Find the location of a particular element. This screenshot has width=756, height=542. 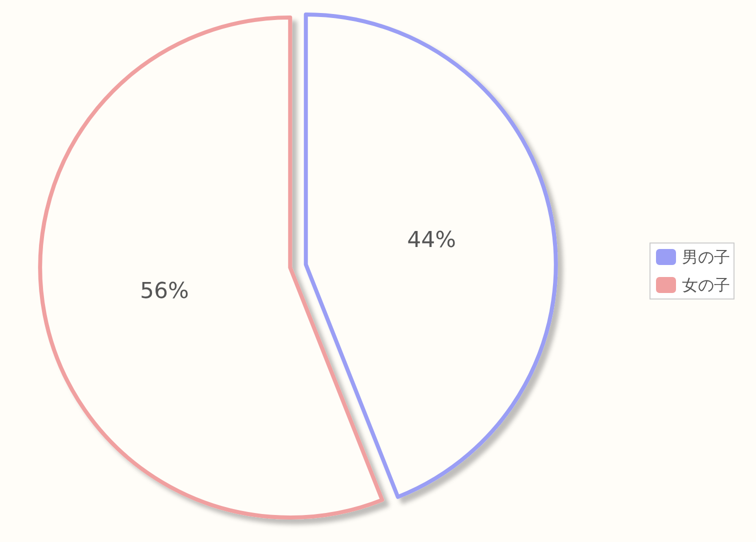

legend-label: 男の子 is located at coordinates (706, 257).